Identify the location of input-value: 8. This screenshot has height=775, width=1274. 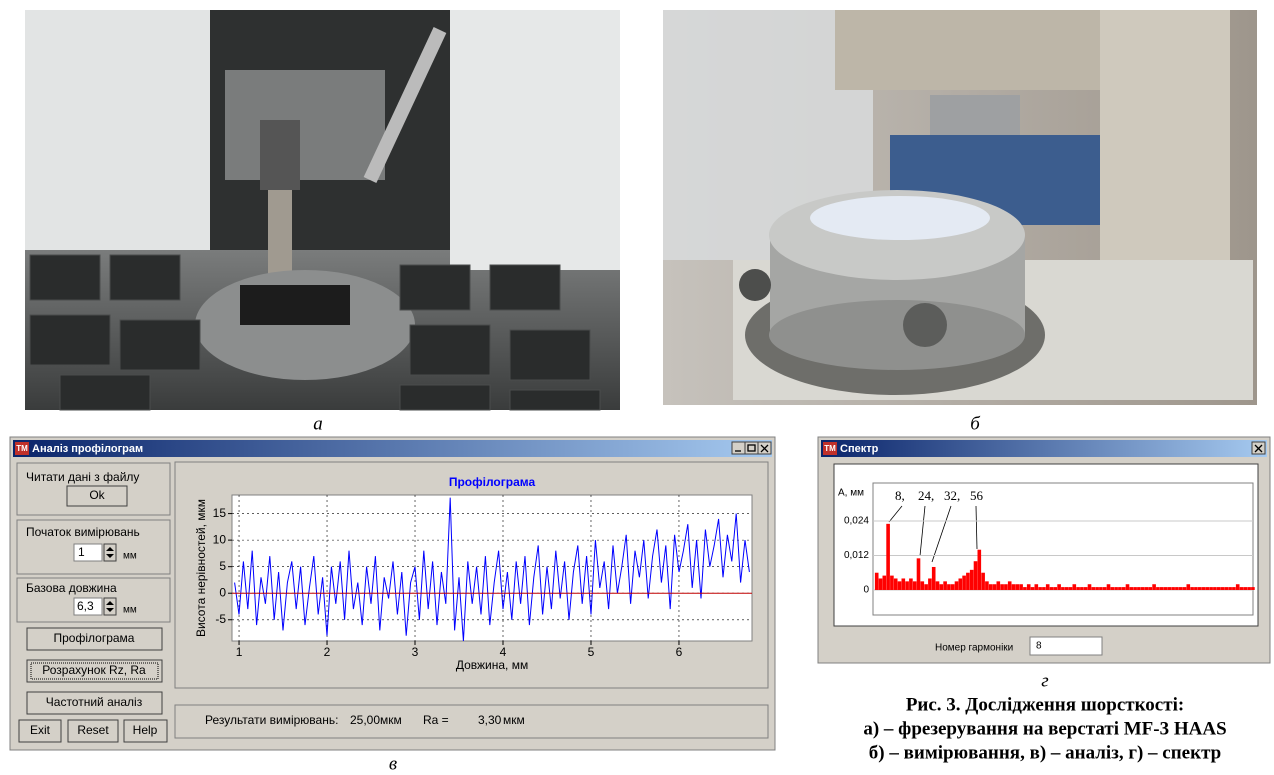
(1039, 646).